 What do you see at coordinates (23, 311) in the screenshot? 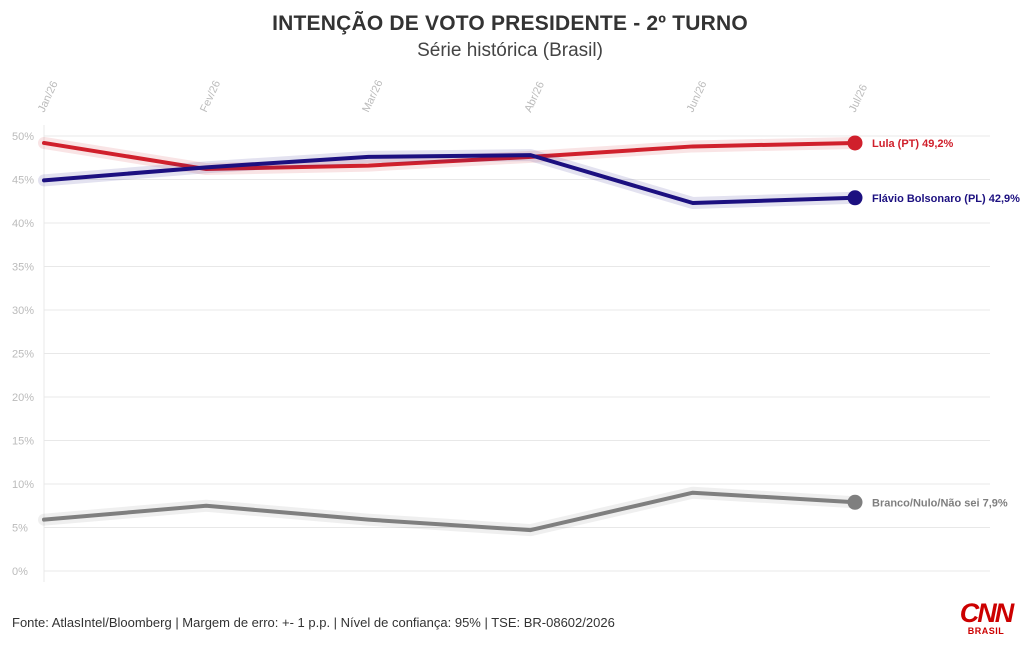
I see `y-tick-label: 30%` at bounding box center [23, 311].